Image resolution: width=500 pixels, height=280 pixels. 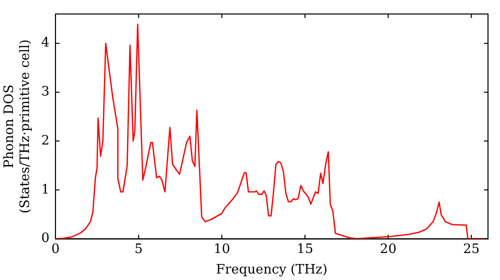 I want to click on y-tick-label: 1, so click(x=45, y=190).